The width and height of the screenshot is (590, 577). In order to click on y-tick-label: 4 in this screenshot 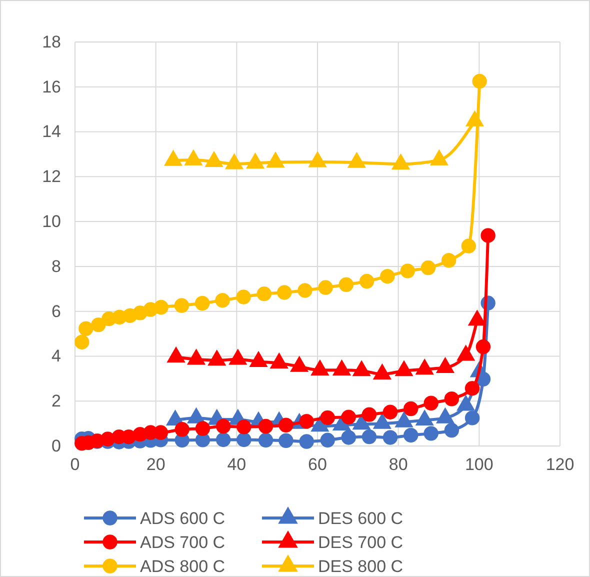, I will do `click(56, 356)`.